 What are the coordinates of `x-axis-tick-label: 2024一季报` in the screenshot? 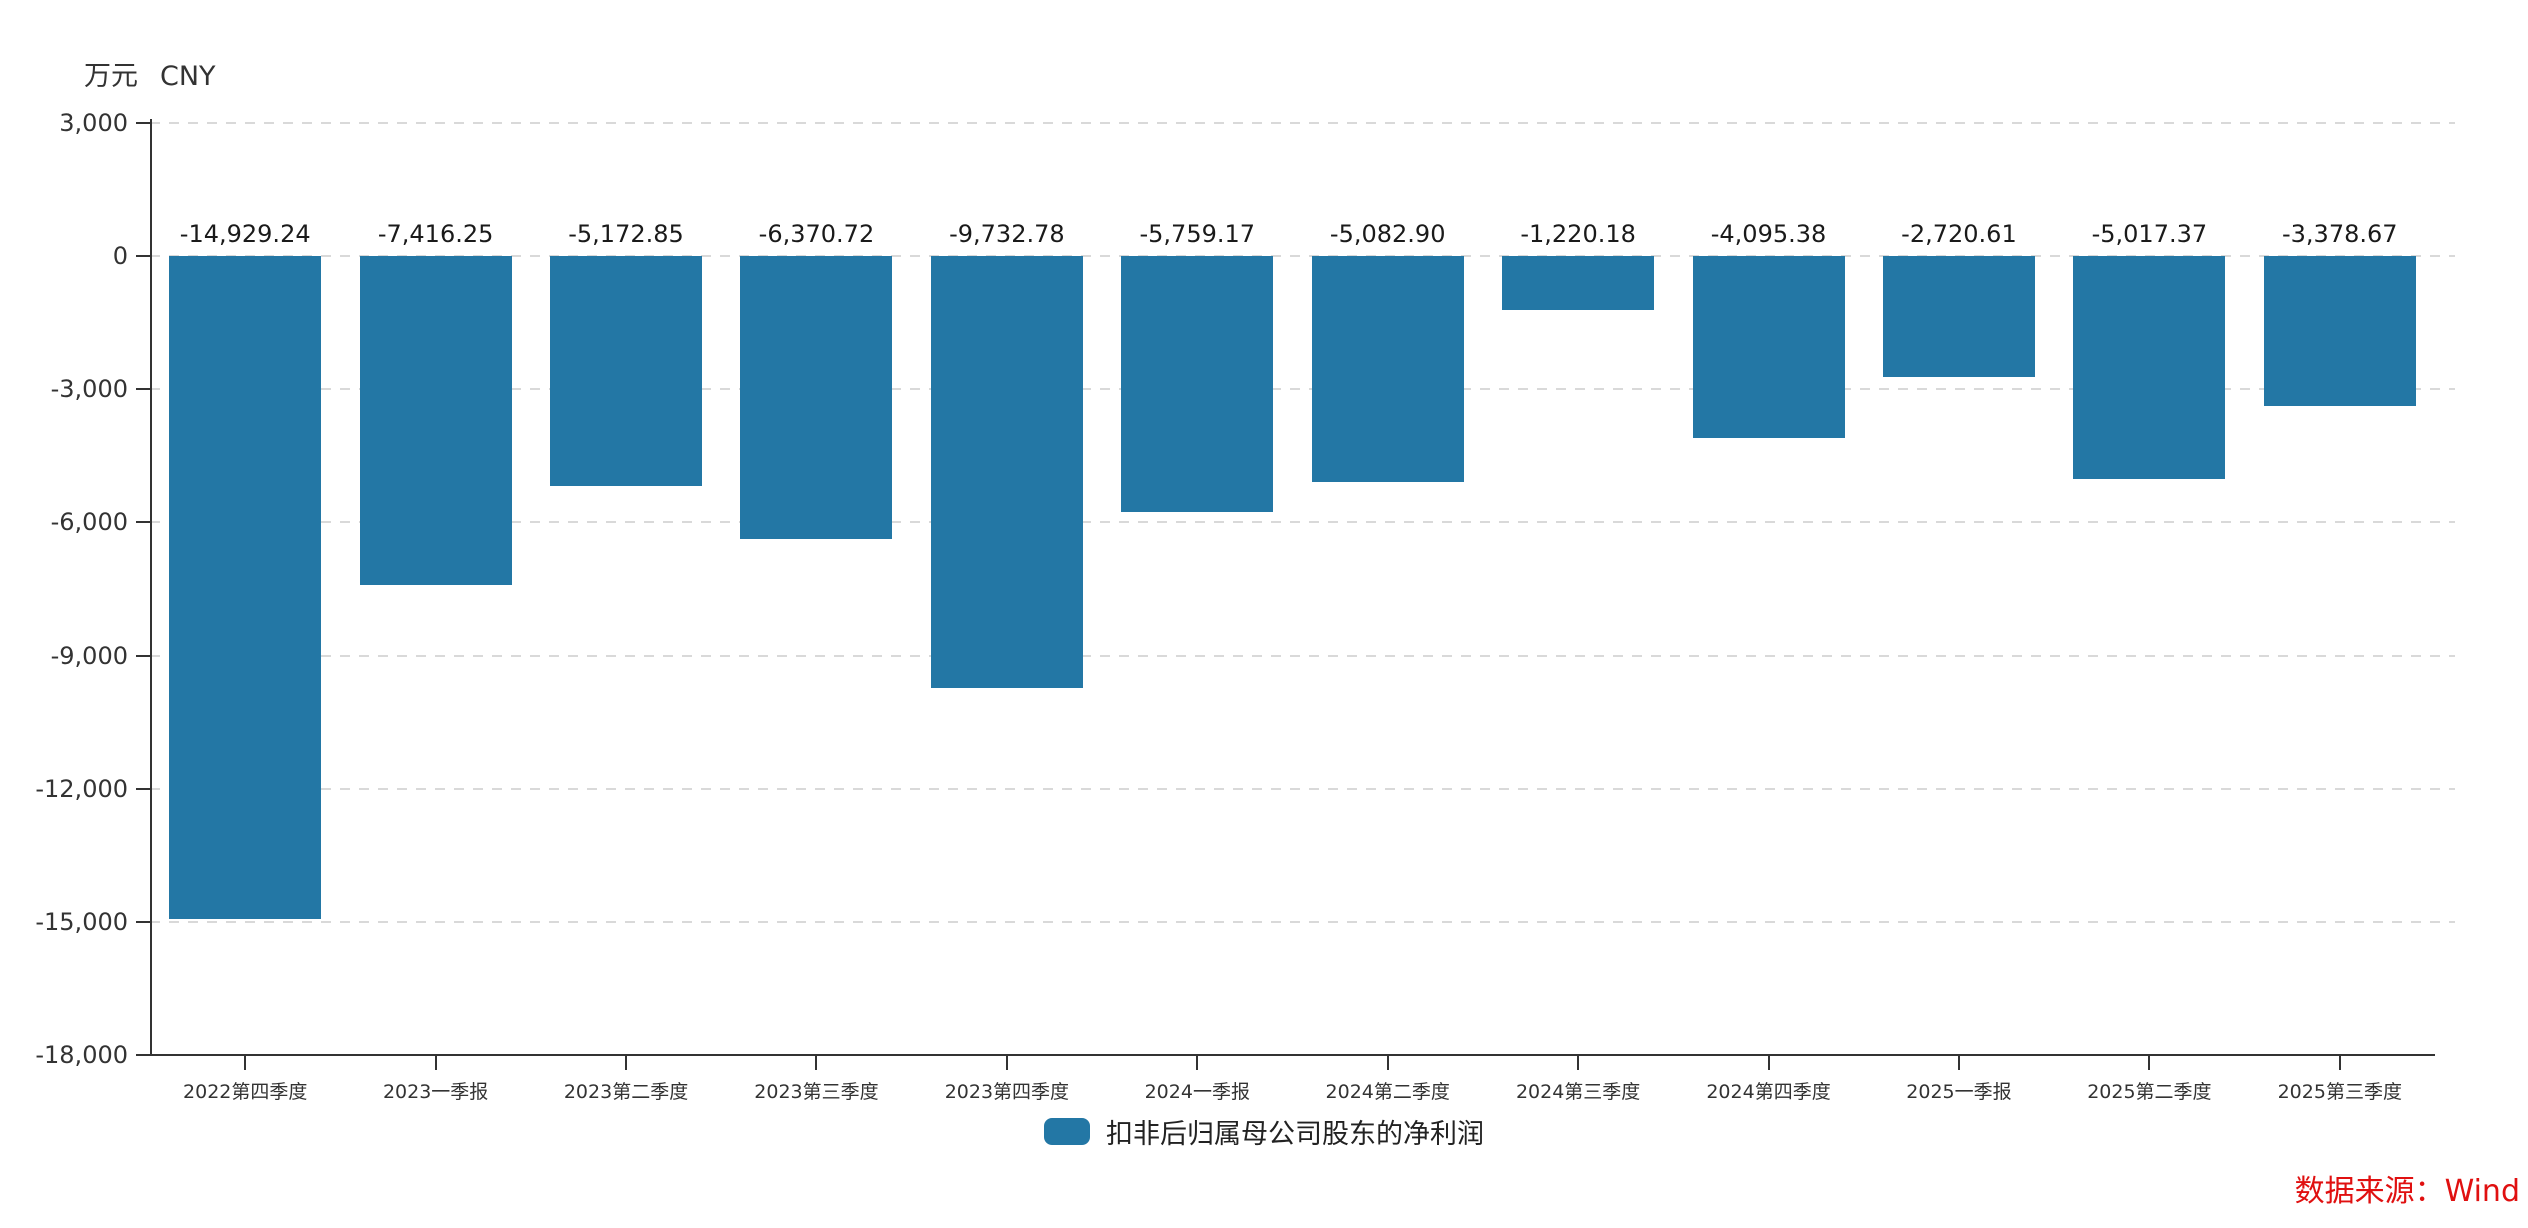 It's located at (1197, 1092).